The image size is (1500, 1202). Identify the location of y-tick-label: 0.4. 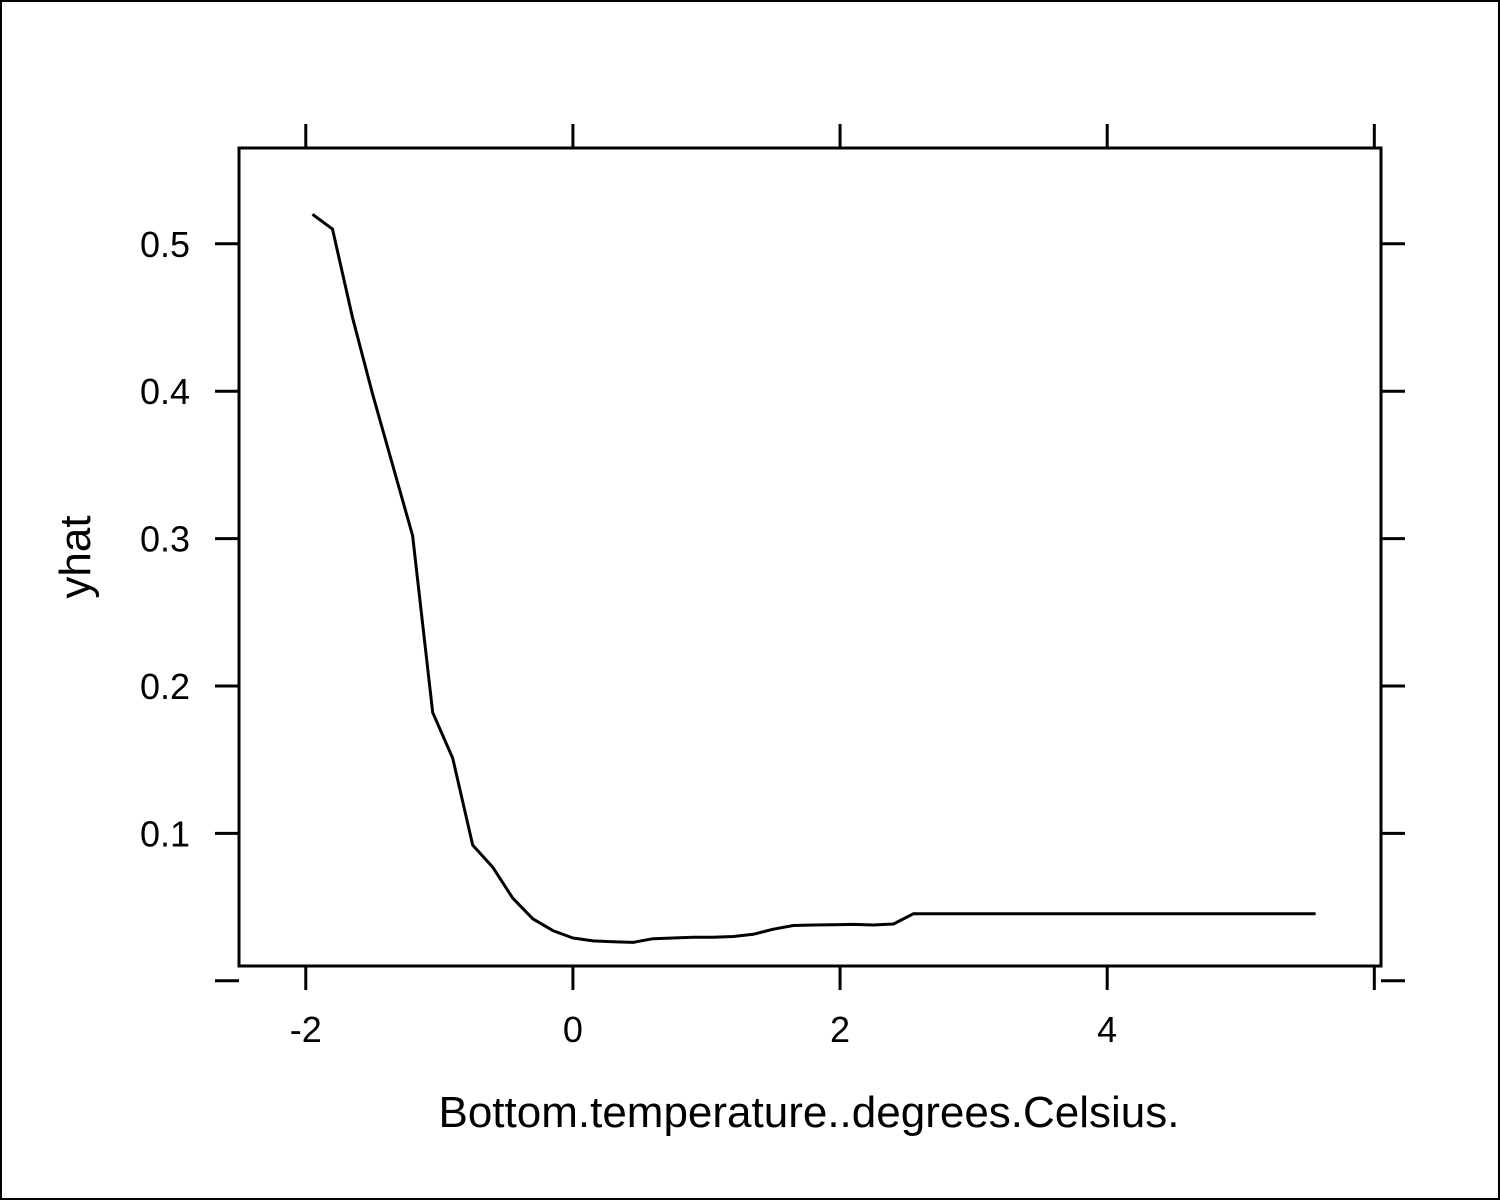
(165, 391).